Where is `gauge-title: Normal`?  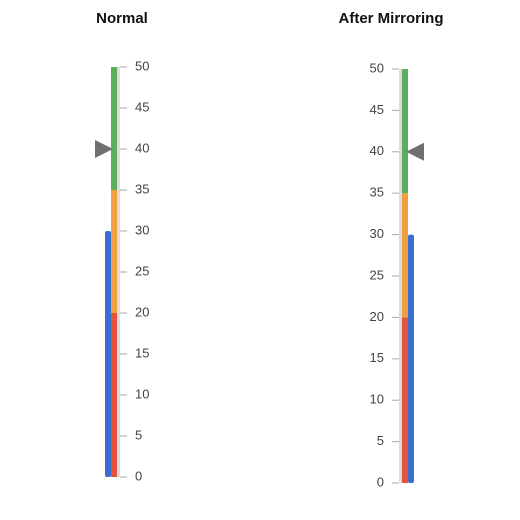
gauge-title: Normal is located at coordinates (122, 18).